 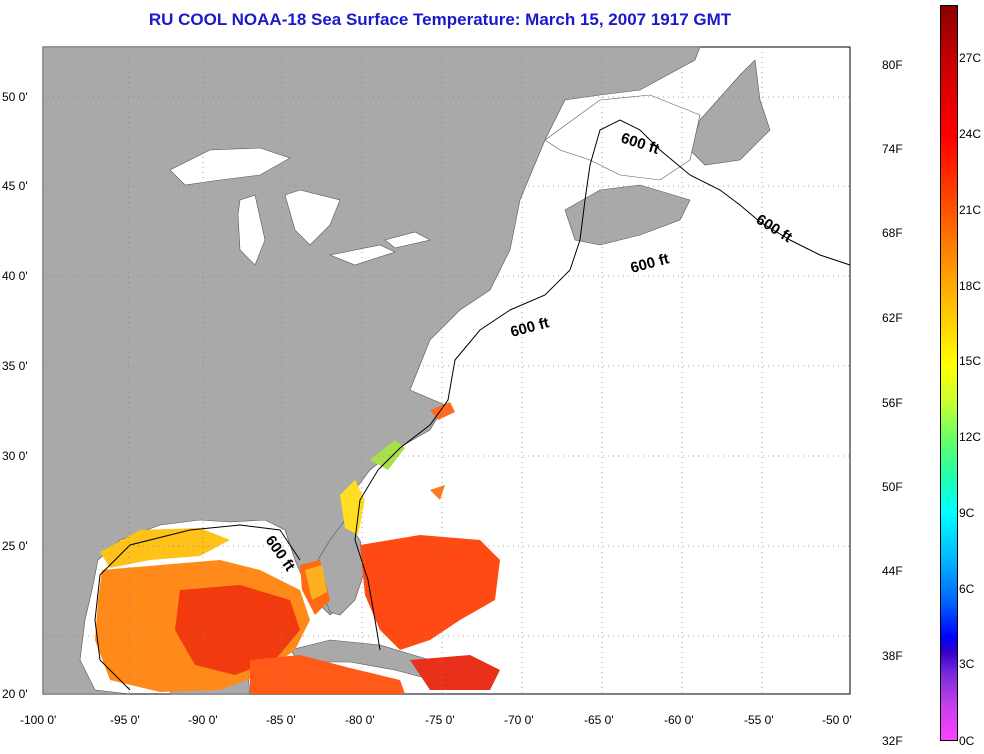 I want to click on colorbar-f-label: 74F, so click(x=892, y=149).